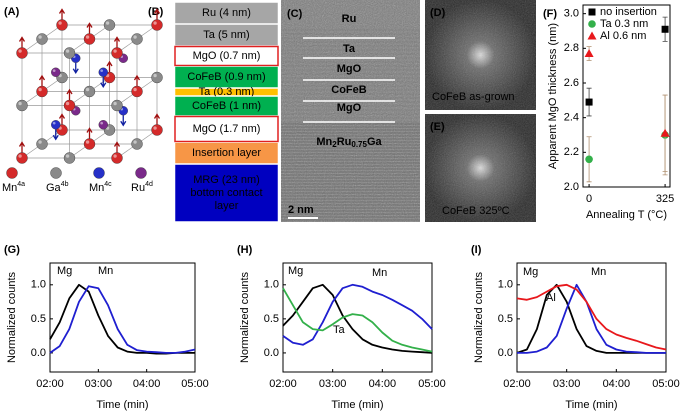 The image size is (685, 413). I want to click on layer-label: CoFeB (0.9 nm), so click(226, 77).